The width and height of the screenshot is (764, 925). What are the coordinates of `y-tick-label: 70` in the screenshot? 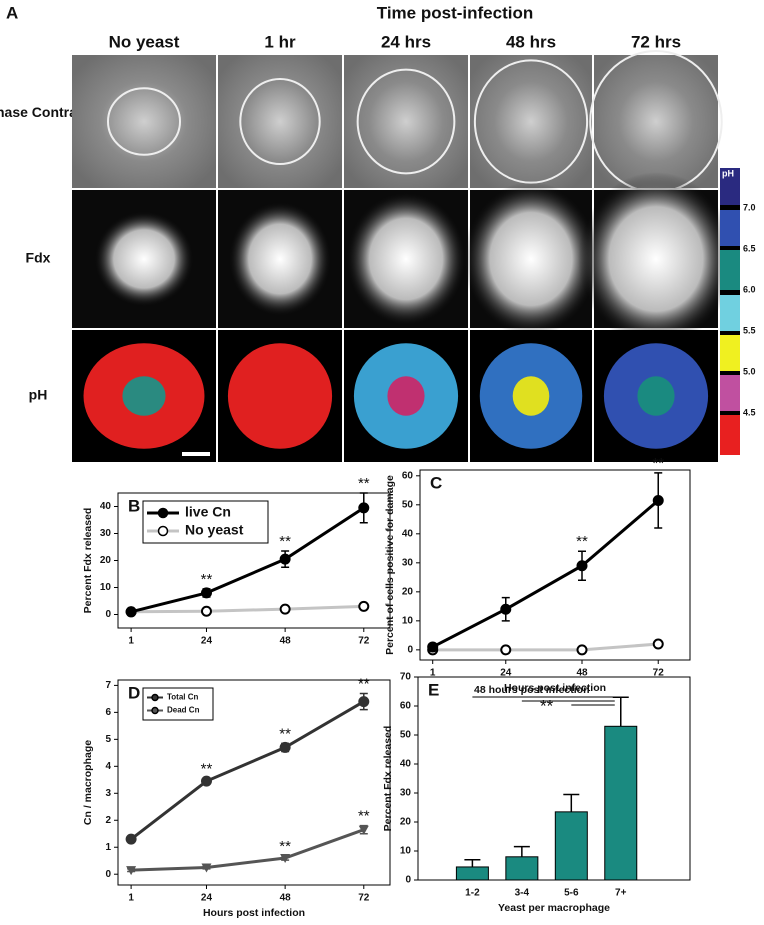 It's located at (406, 677).